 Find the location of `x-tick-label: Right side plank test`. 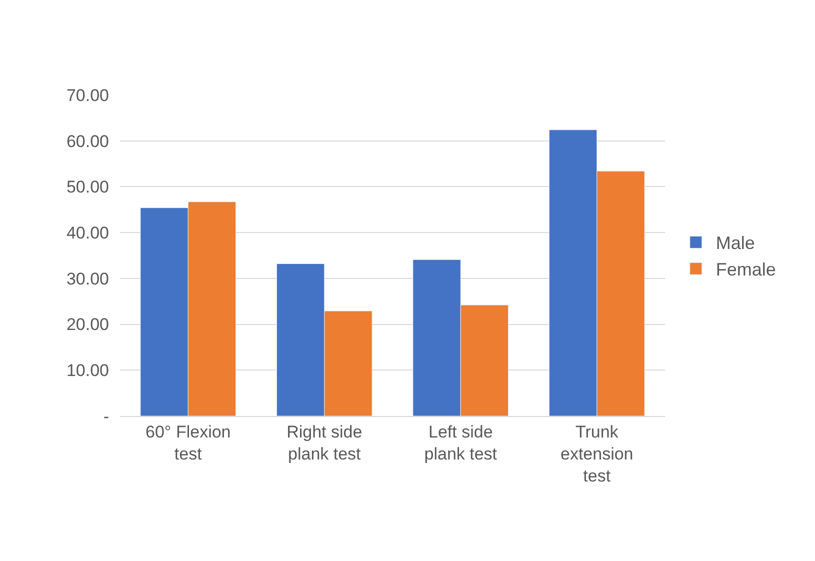

x-tick-label: Right side plank test is located at coordinates (324, 443).